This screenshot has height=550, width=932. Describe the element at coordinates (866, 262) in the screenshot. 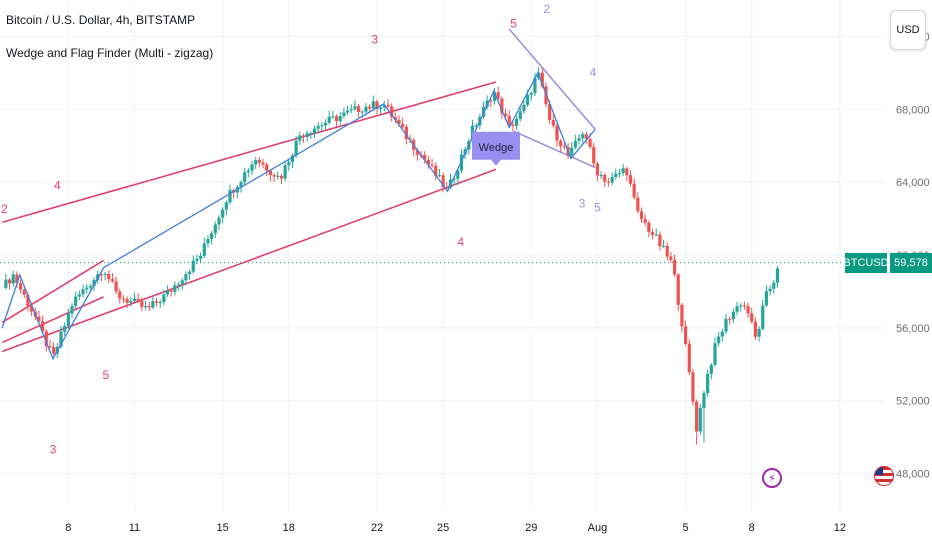

I see `current-symbol-tag: BTCUSD` at that location.